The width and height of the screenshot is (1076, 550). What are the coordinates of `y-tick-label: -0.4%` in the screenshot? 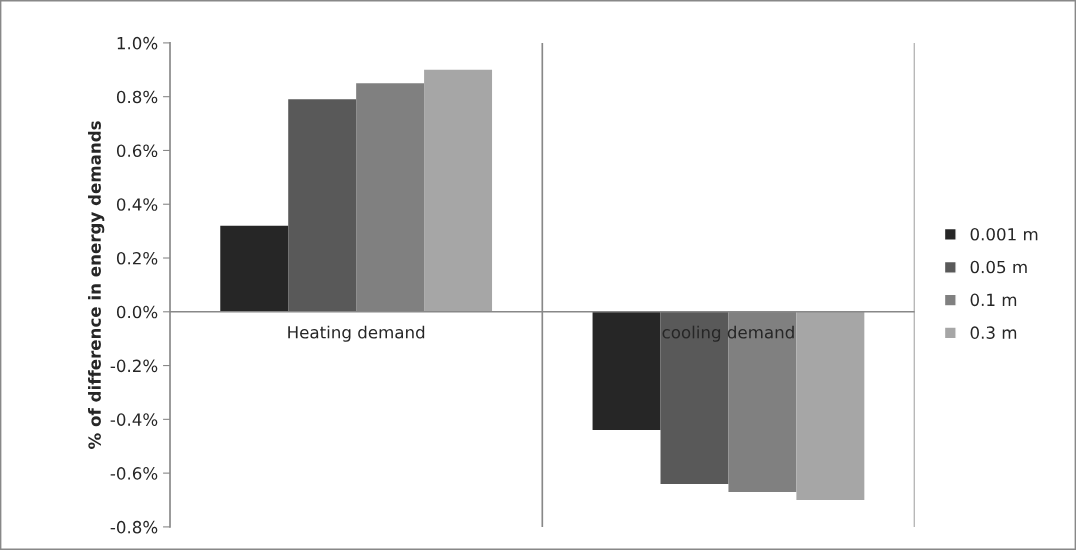 It's located at (134, 419).